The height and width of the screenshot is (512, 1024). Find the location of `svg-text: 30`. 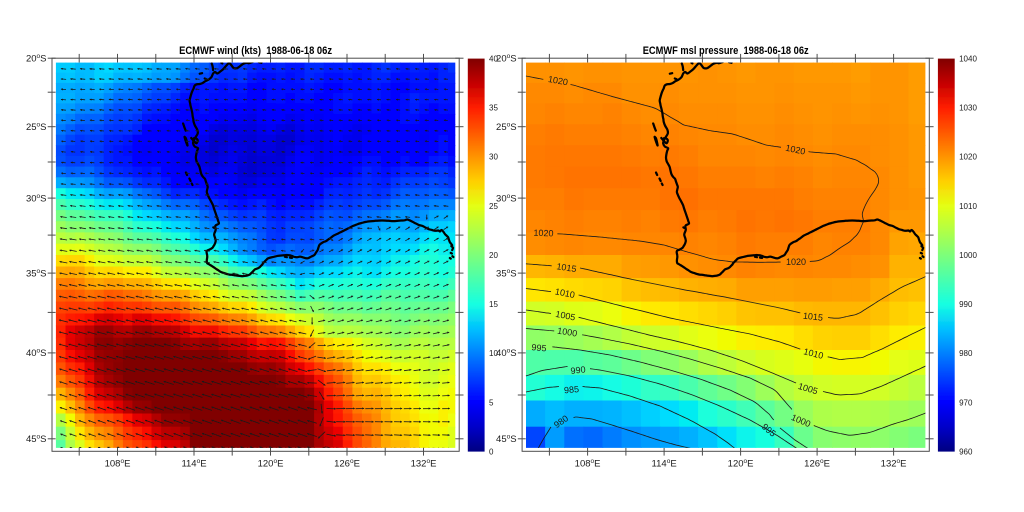

svg-text: 30 is located at coordinates (493, 157).